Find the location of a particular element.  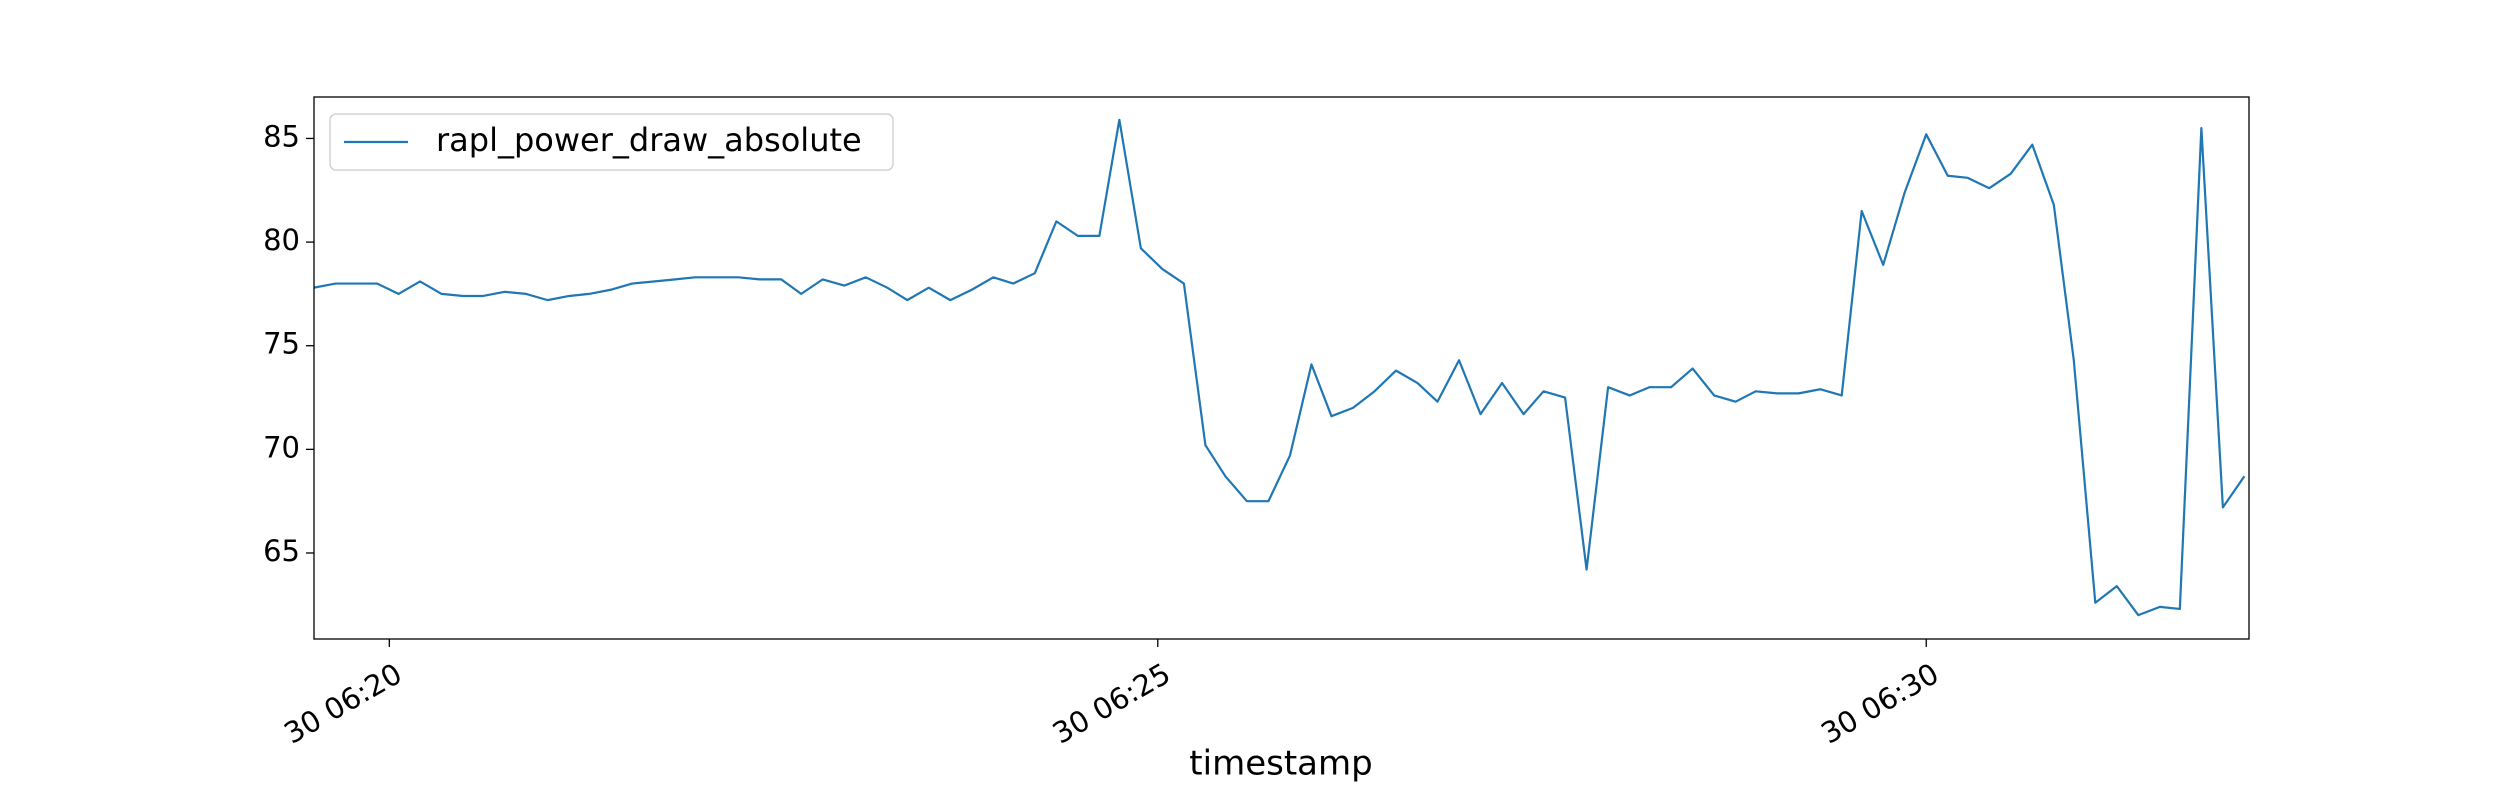

y-tick-label: 85 is located at coordinates (281, 136).